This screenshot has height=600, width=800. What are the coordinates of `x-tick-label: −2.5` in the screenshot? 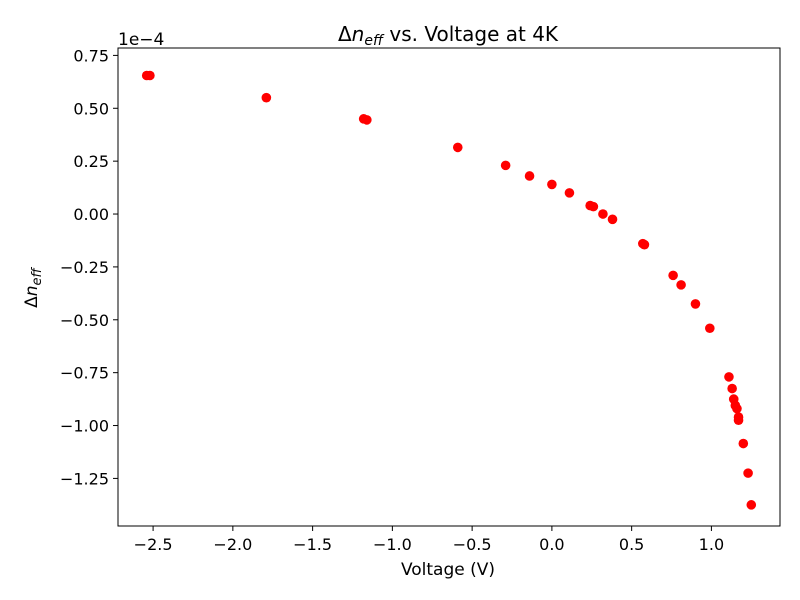 It's located at (153, 544).